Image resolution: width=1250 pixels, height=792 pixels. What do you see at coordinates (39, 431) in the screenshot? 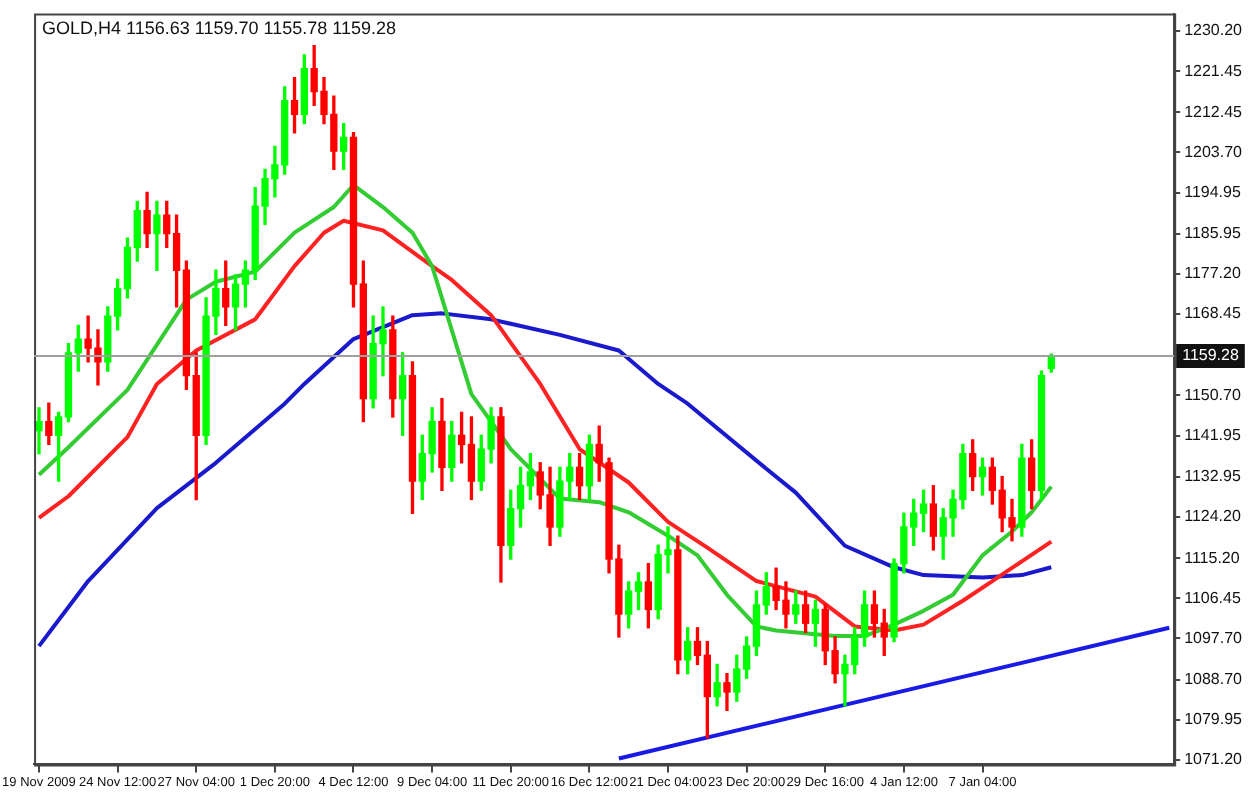
I see `candlestick` at bounding box center [39, 431].